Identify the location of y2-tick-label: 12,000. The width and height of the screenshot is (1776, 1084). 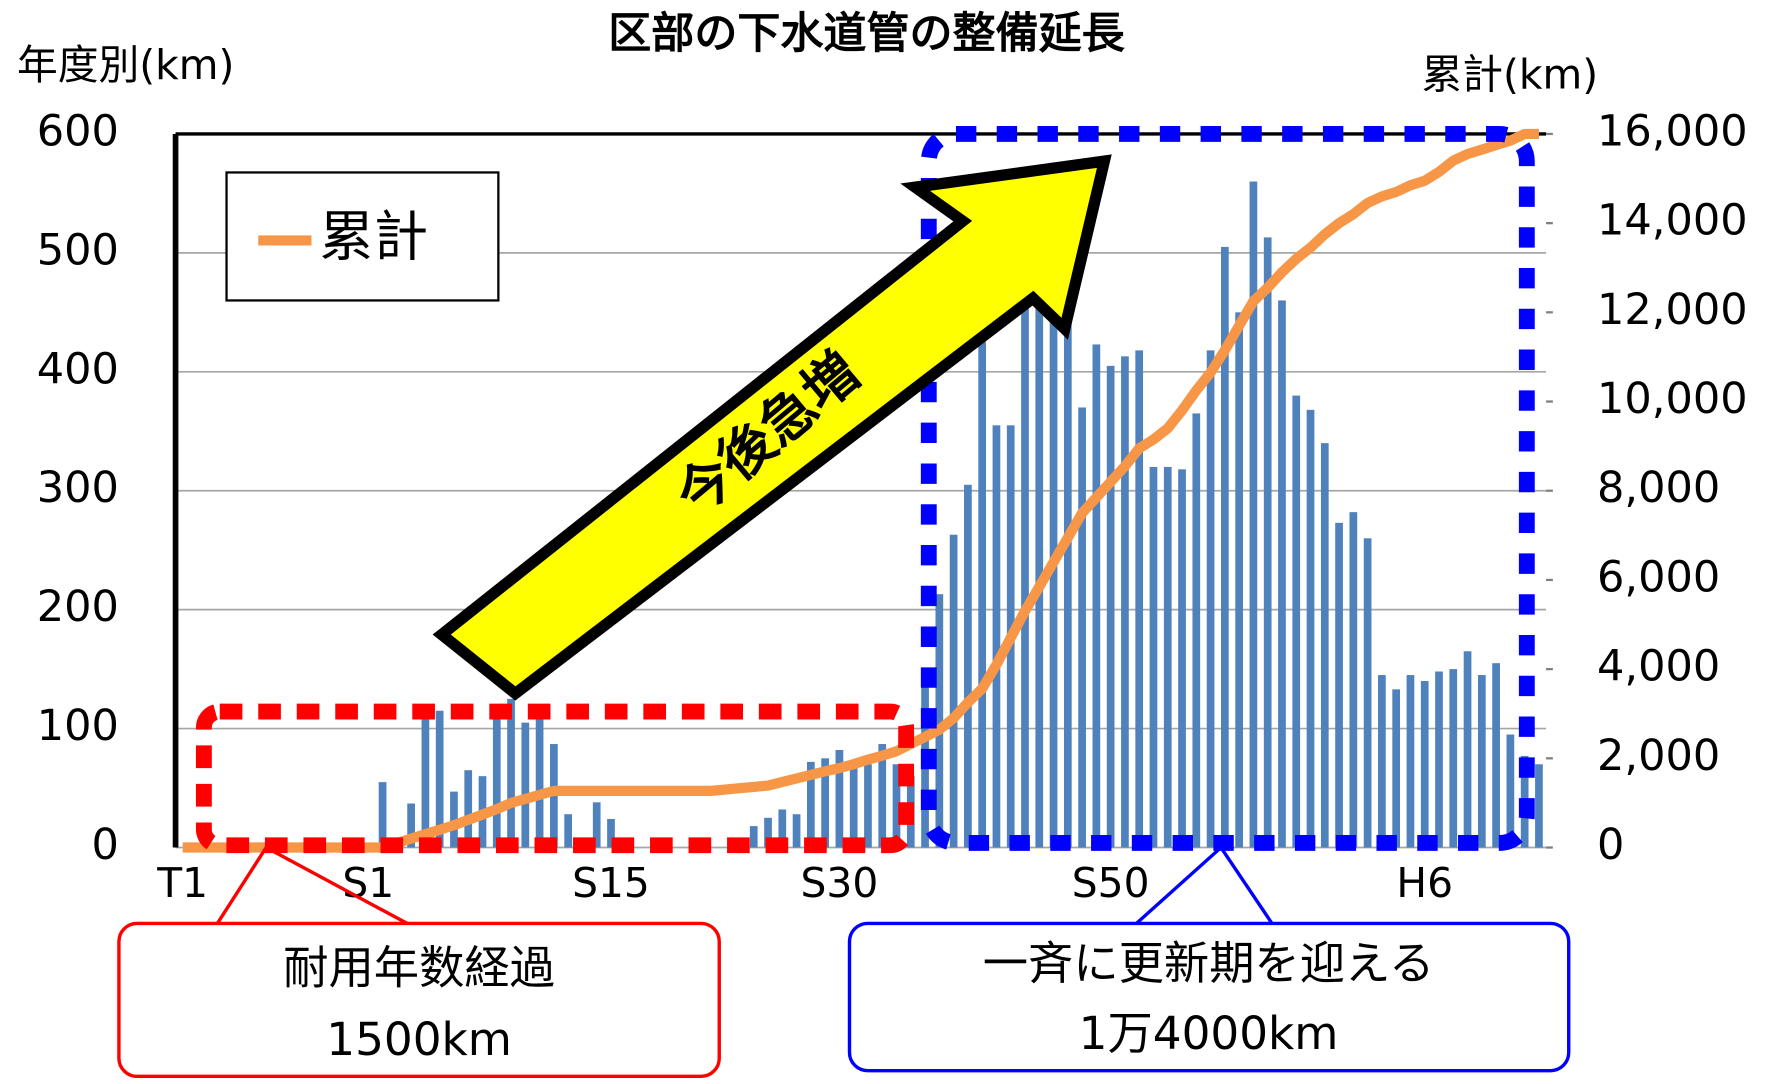
(1672, 310).